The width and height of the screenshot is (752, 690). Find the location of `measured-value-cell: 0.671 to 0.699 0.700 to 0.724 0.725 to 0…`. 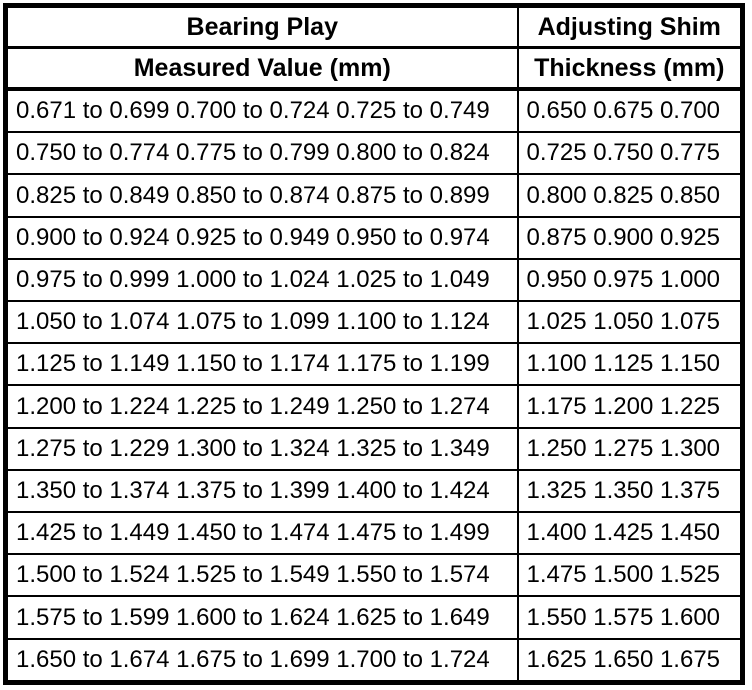

measured-value-cell: 0.671 to 0.699 0.700 to 0.724 0.725 to 0… is located at coordinates (261, 110).